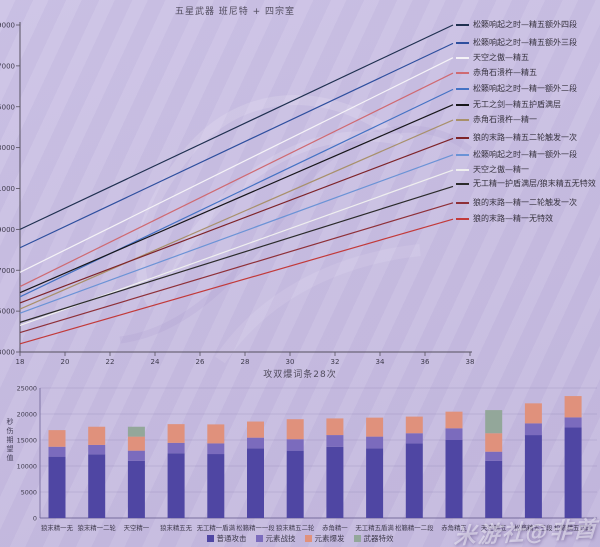 The width and height of the screenshot is (600, 547). Describe the element at coordinates (501, 57) in the screenshot. I see `legend-label: 天空之傲—精五` at that location.